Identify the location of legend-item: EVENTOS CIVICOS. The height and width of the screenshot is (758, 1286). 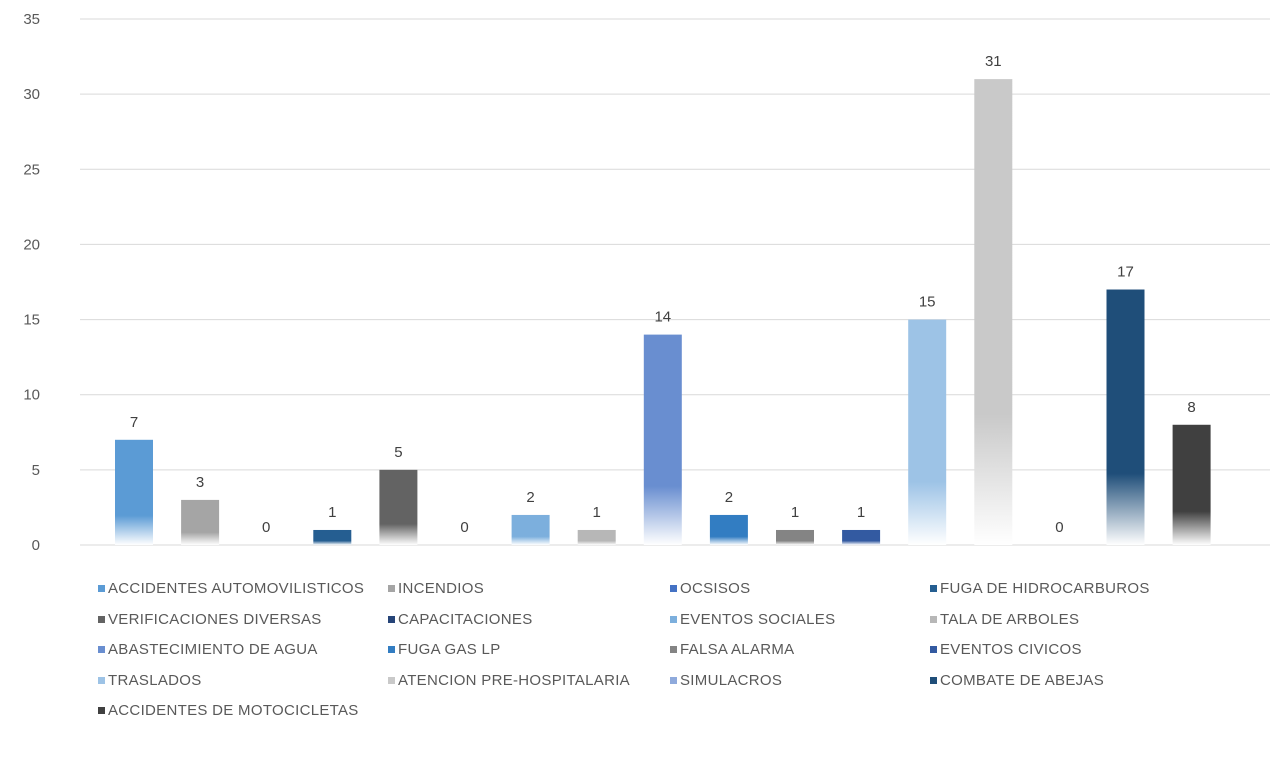
(1006, 649).